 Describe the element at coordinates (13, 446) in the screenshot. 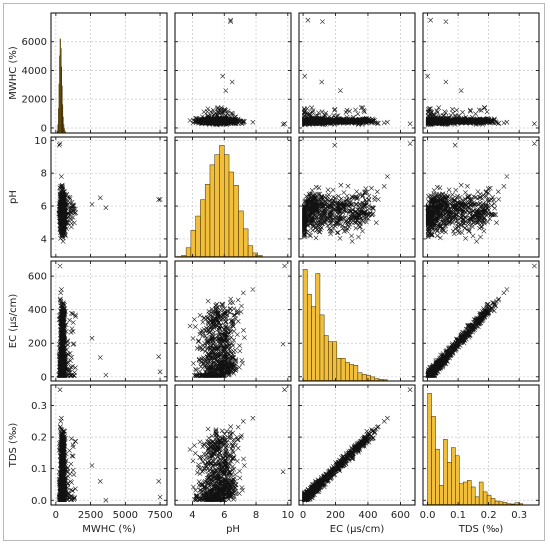

I see `y-axis-label: TDS (‰)` at that location.